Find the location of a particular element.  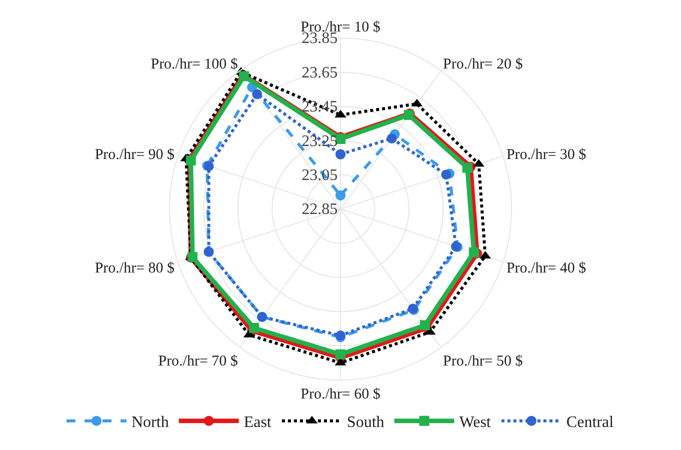

legend-label: South is located at coordinates (365, 423).